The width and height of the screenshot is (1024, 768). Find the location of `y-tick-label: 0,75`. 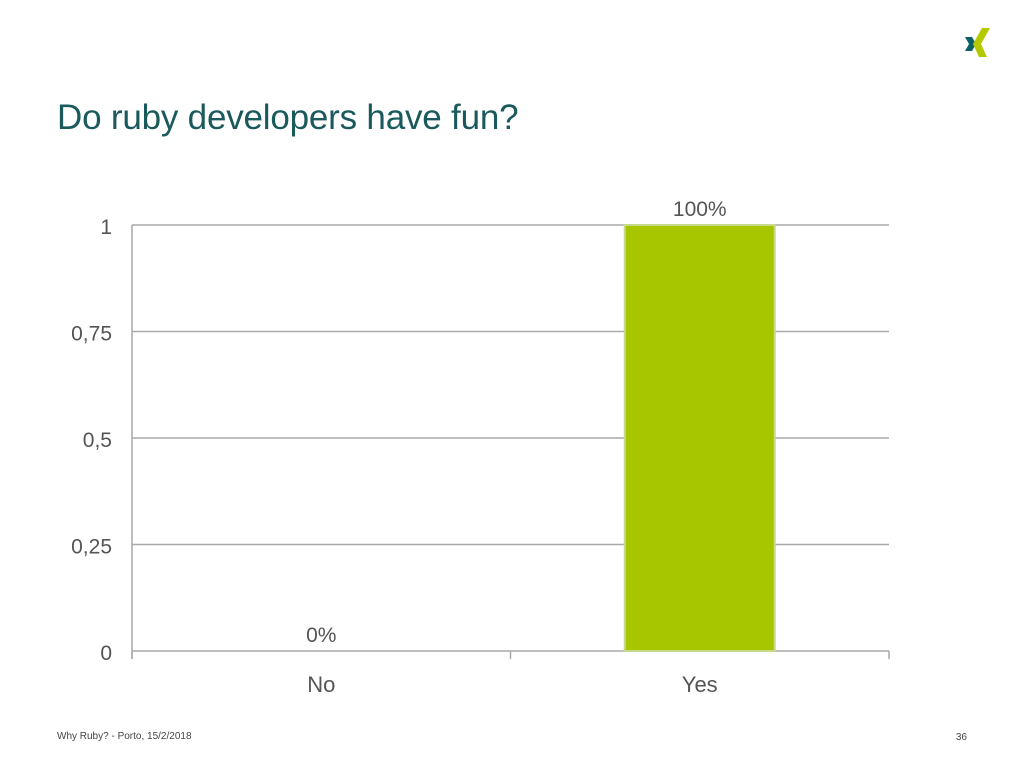

y-tick-label: 0,75 is located at coordinates (91, 334).